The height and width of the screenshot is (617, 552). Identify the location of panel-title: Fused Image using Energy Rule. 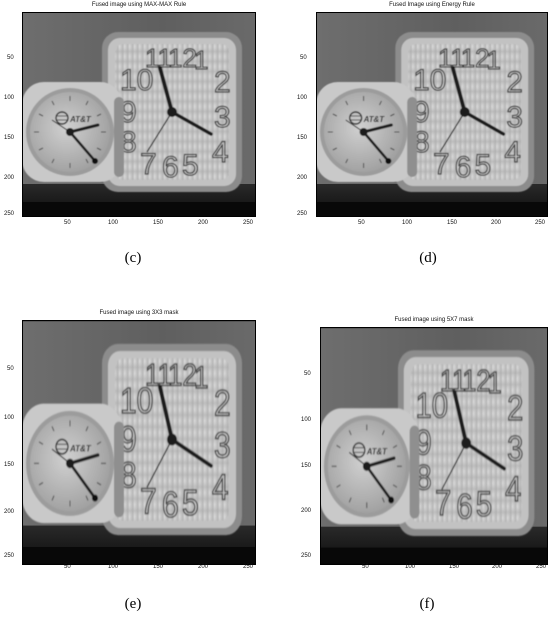
(432, 5).